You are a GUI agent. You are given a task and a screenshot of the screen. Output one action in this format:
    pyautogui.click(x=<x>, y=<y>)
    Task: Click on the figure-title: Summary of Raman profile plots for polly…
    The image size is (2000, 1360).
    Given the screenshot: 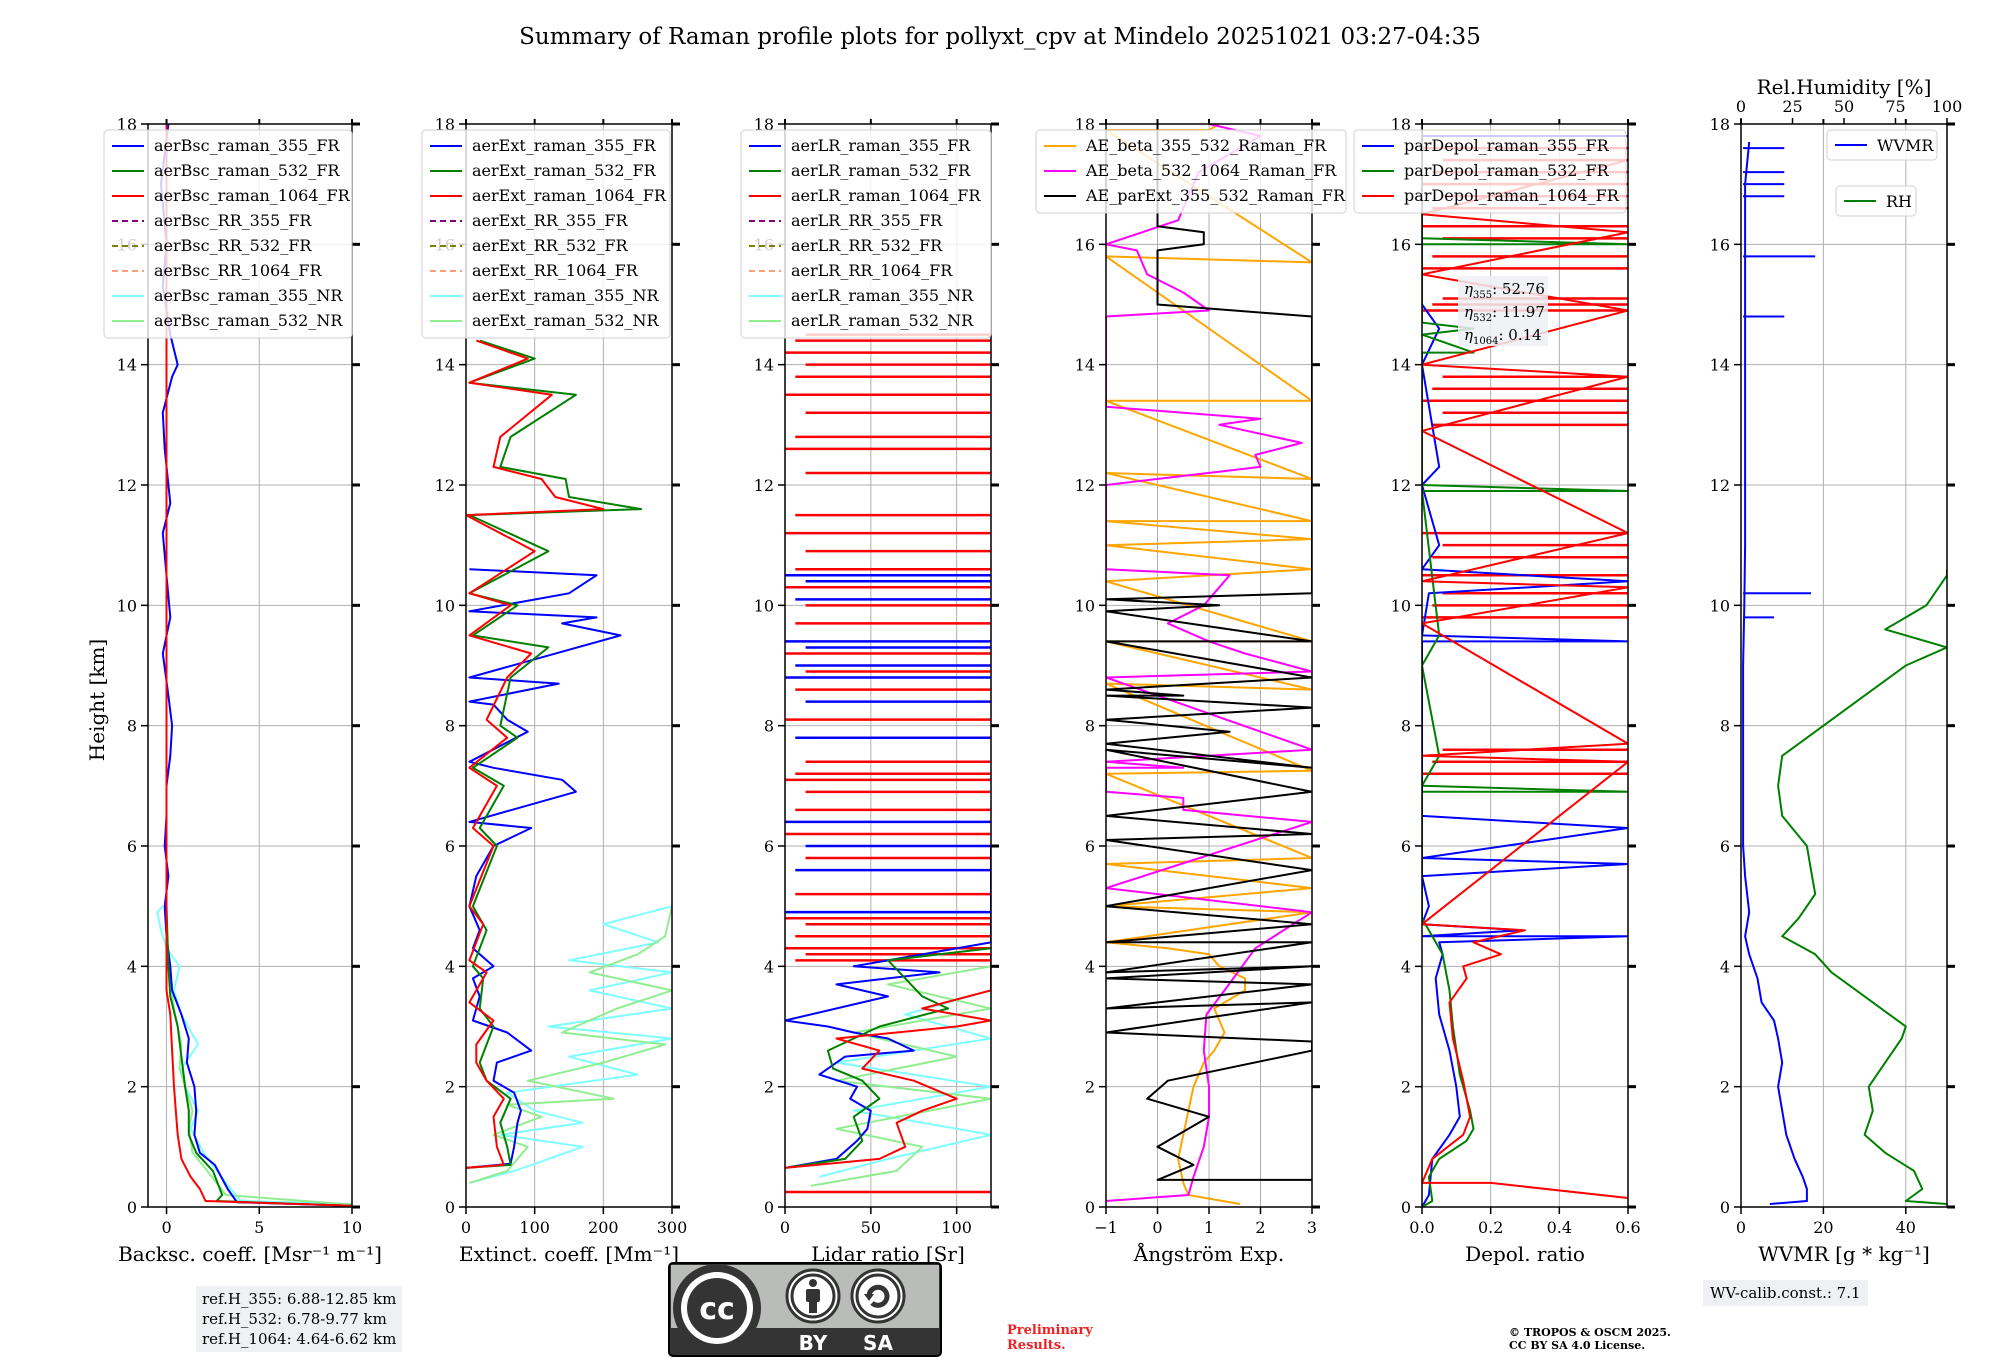 What is the action you would take?
    pyautogui.click(x=1000, y=37)
    